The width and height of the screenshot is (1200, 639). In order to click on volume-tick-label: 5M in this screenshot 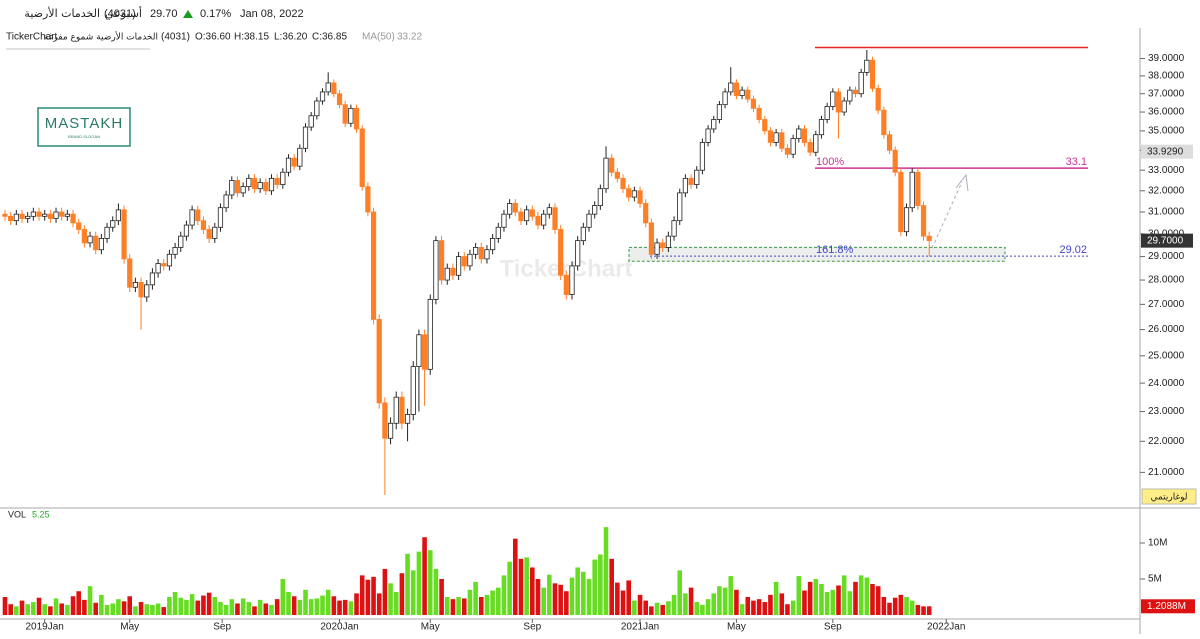, I will do `click(1155, 579)`.